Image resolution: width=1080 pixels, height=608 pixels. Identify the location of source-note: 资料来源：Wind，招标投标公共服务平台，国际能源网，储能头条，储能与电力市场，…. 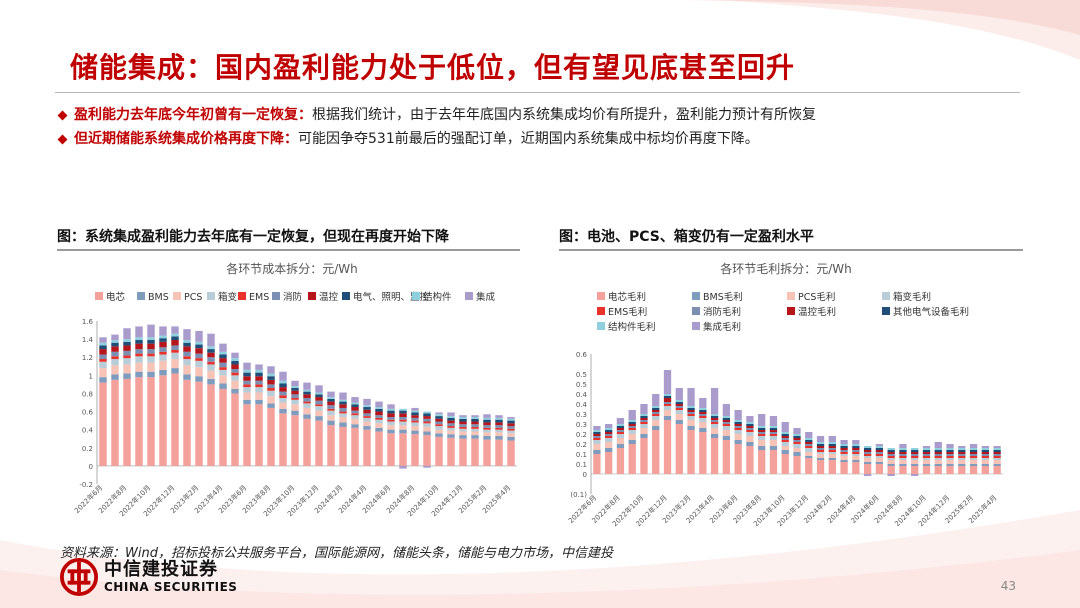
(336, 553).